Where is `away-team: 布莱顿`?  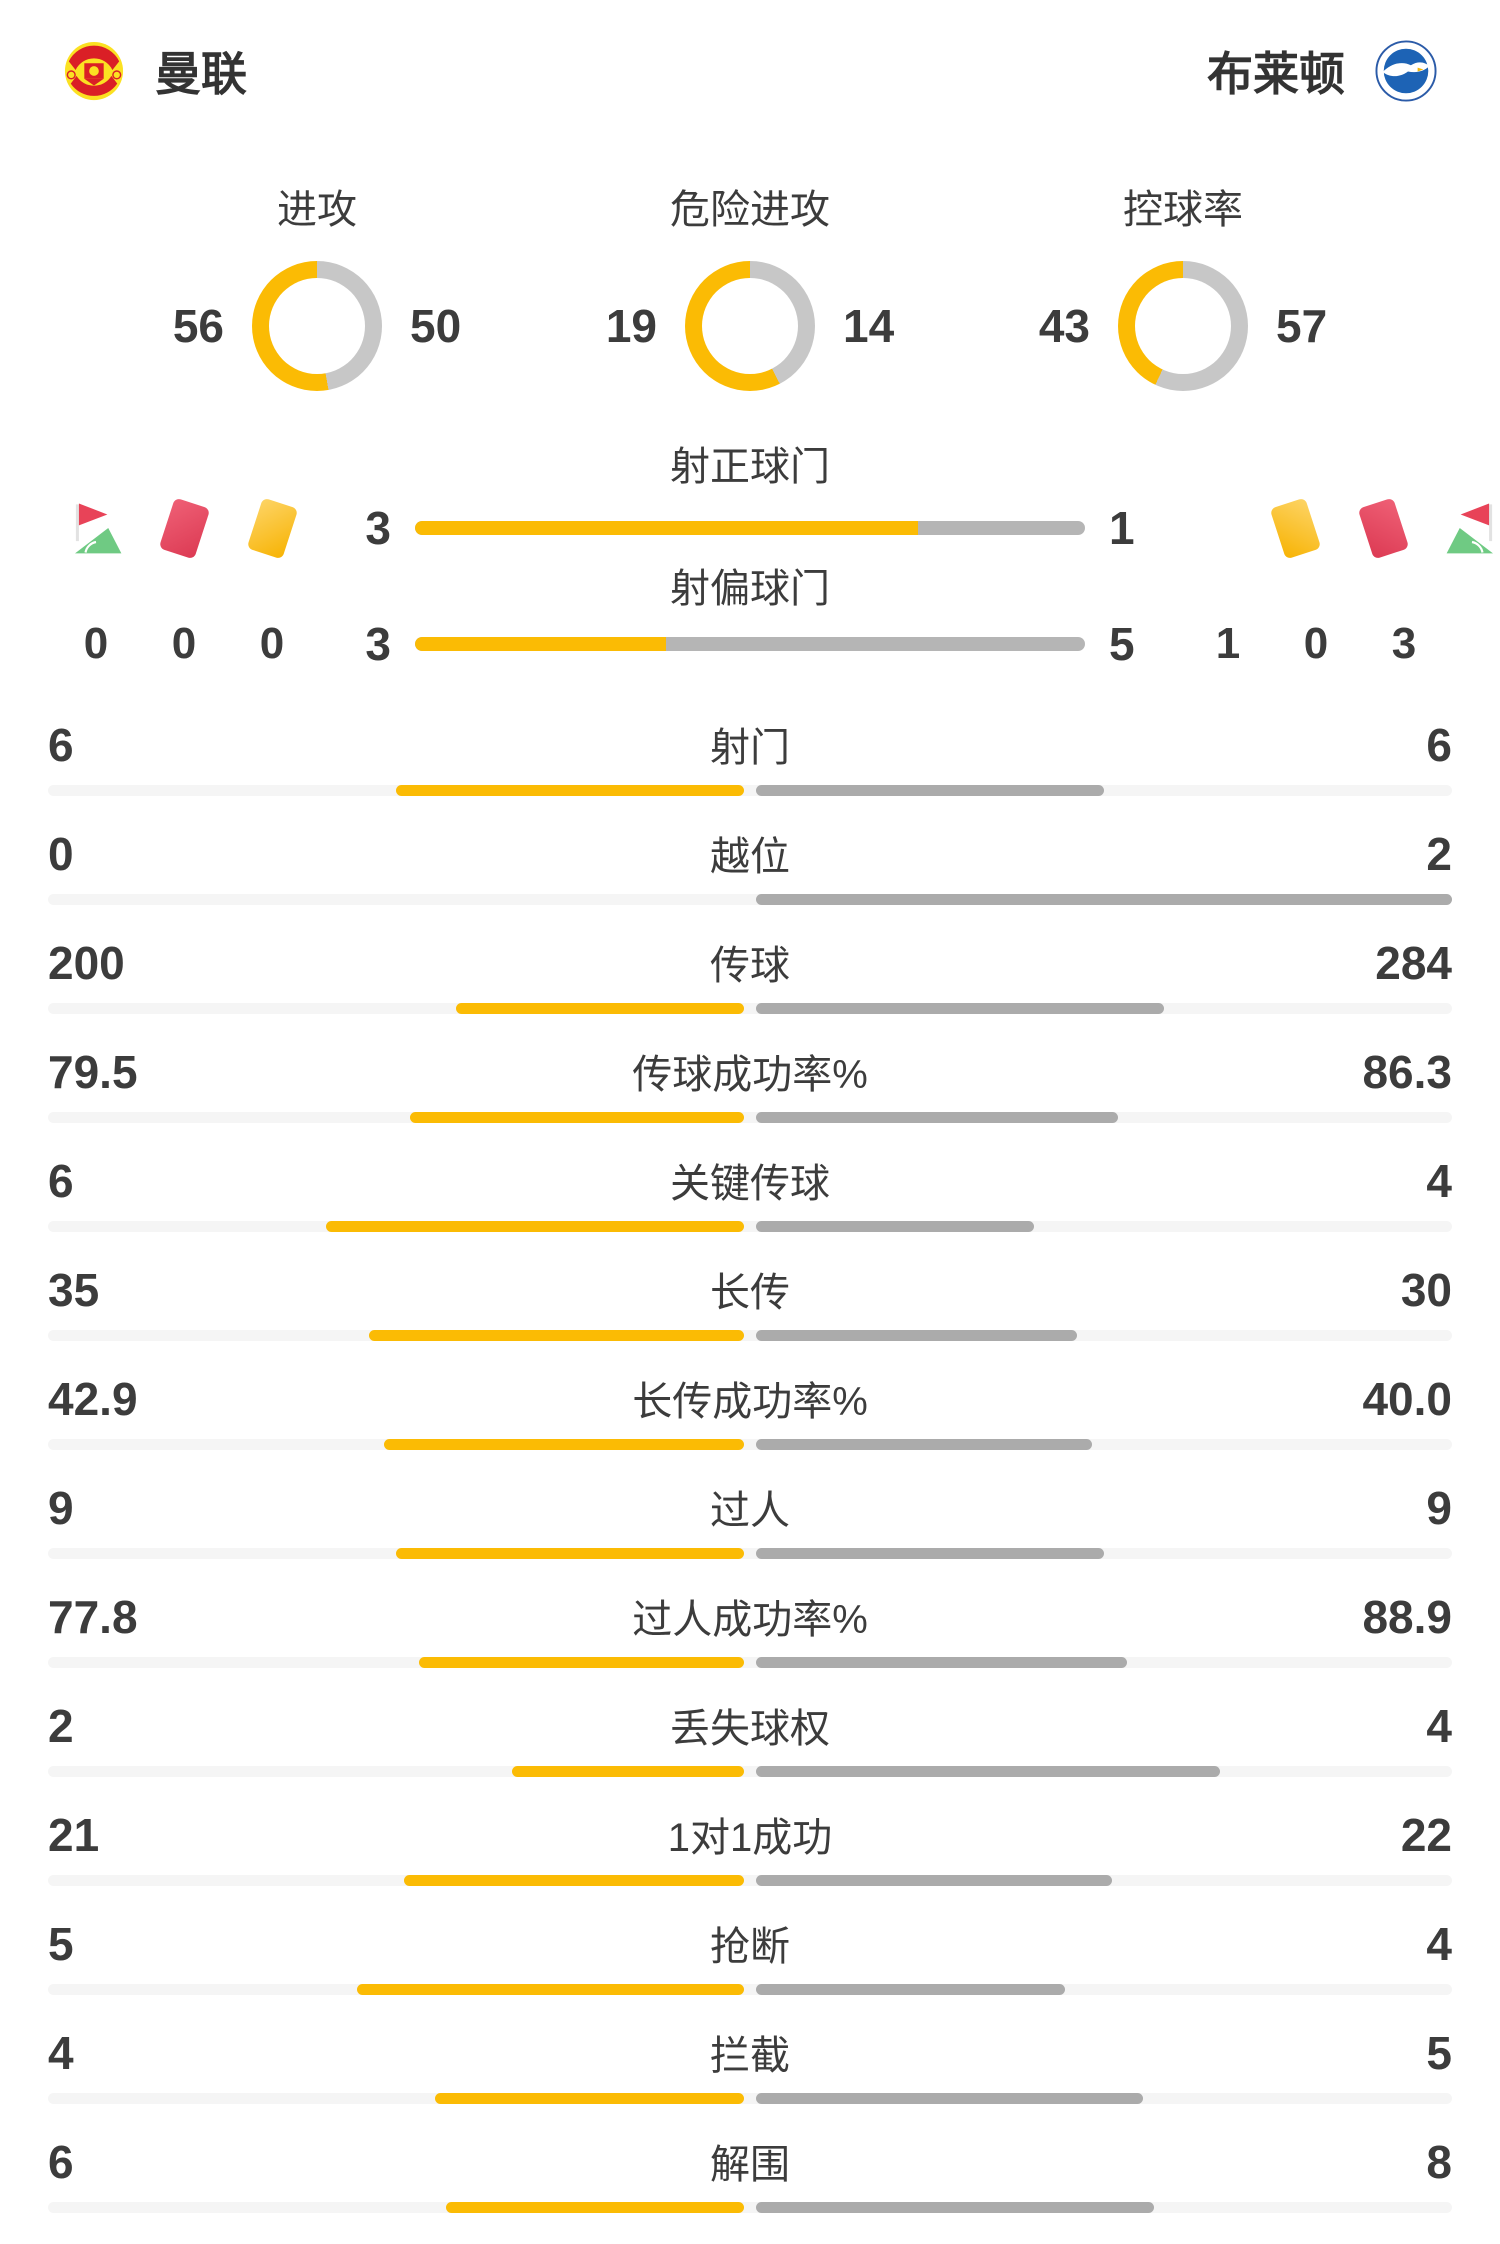
away-team: 布莱顿 is located at coordinates (1322, 71).